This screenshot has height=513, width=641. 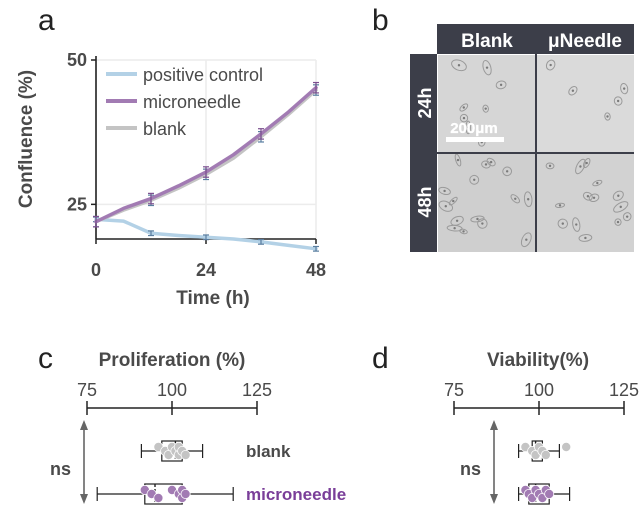 I want to click on microscopy-col-header-bg, so click(x=535, y=39).